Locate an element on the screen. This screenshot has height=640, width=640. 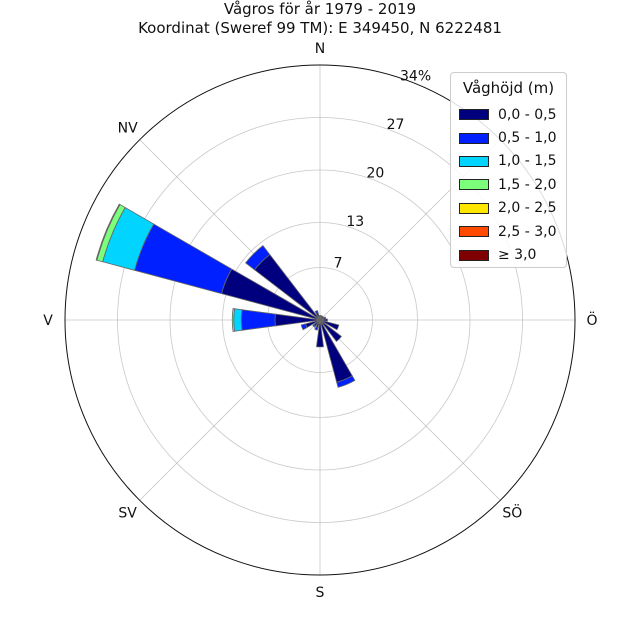
ring-gridline is located at coordinates (320, 320).